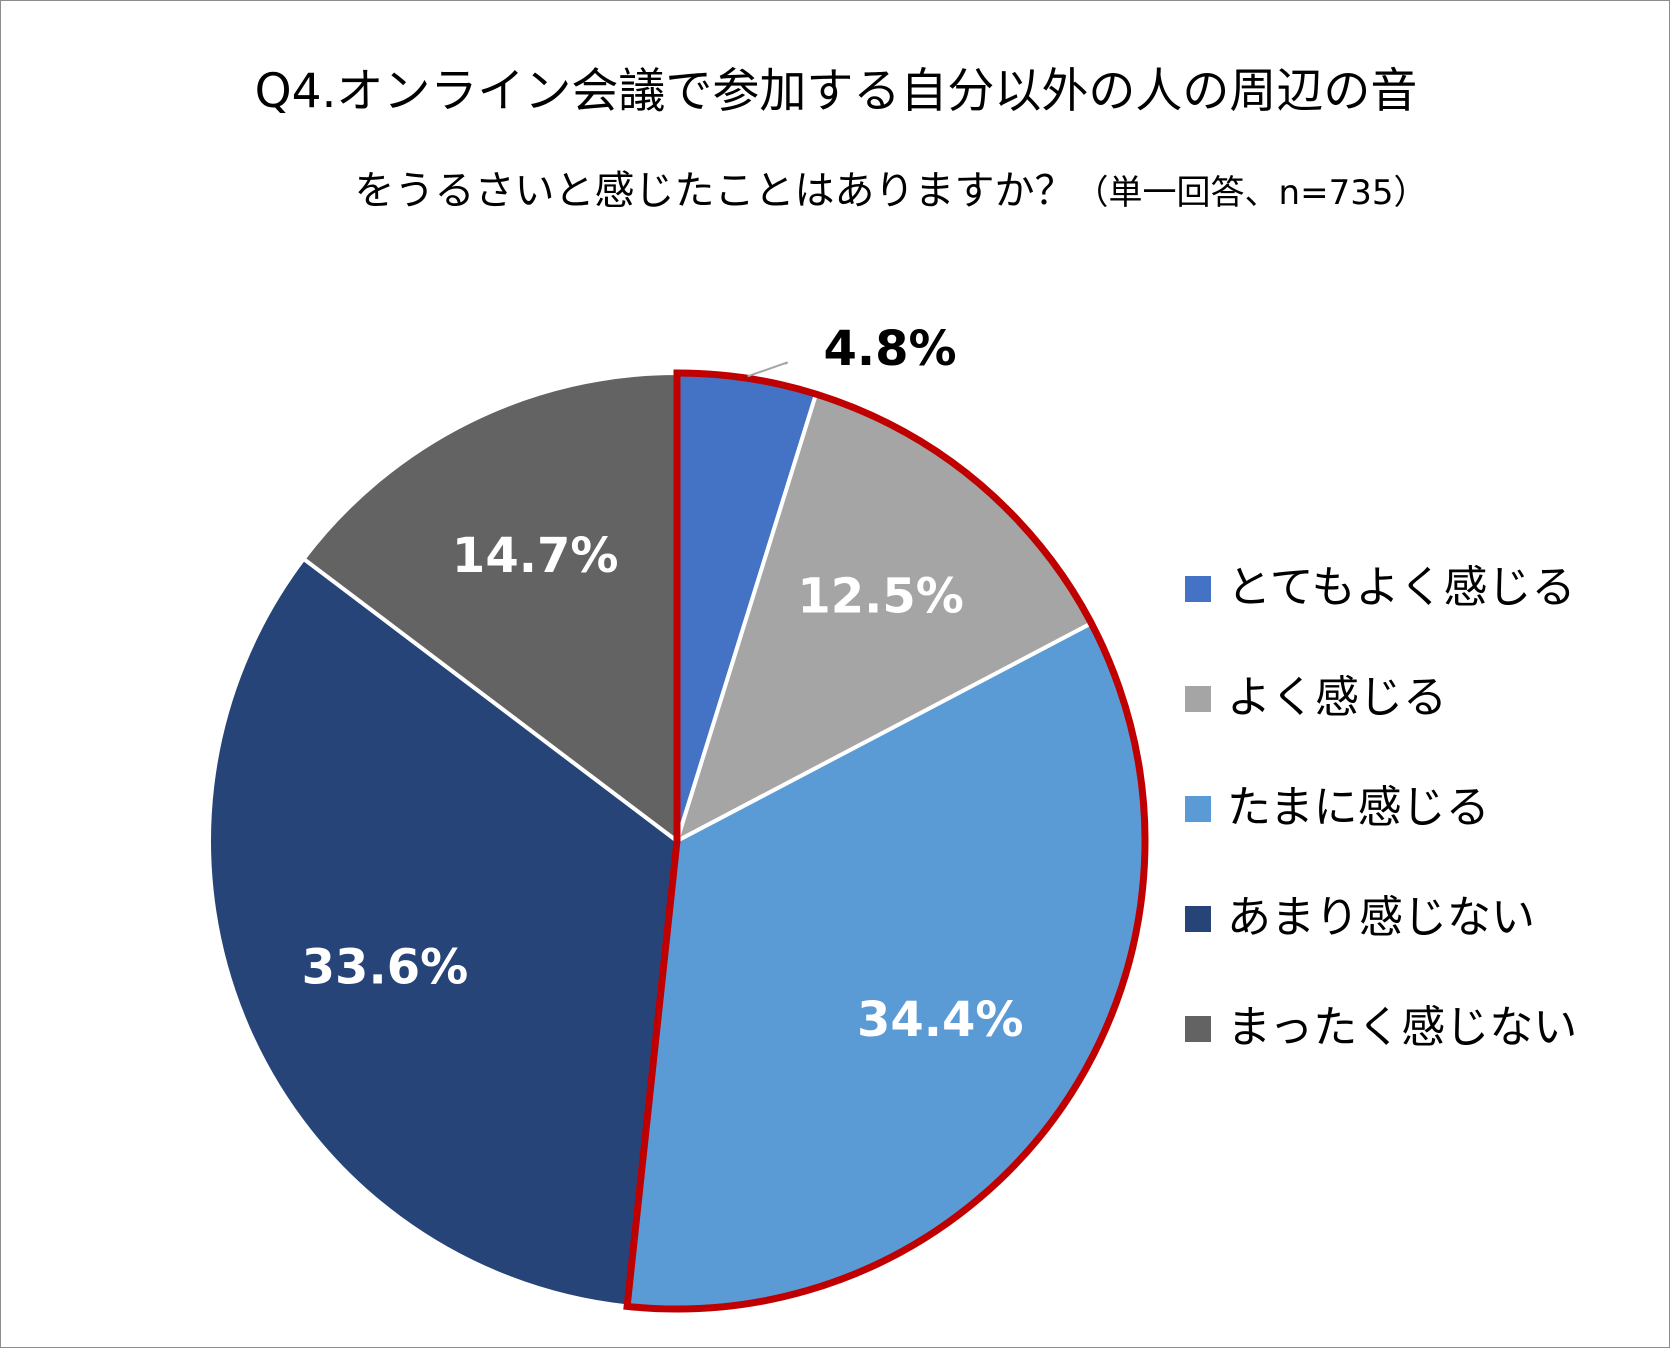 Image resolution: width=1672 pixels, height=1350 pixels. What do you see at coordinates (714, 191) in the screenshot?
I see `chart-title-question: をうるさいと感じたことはありますか？` at bounding box center [714, 191].